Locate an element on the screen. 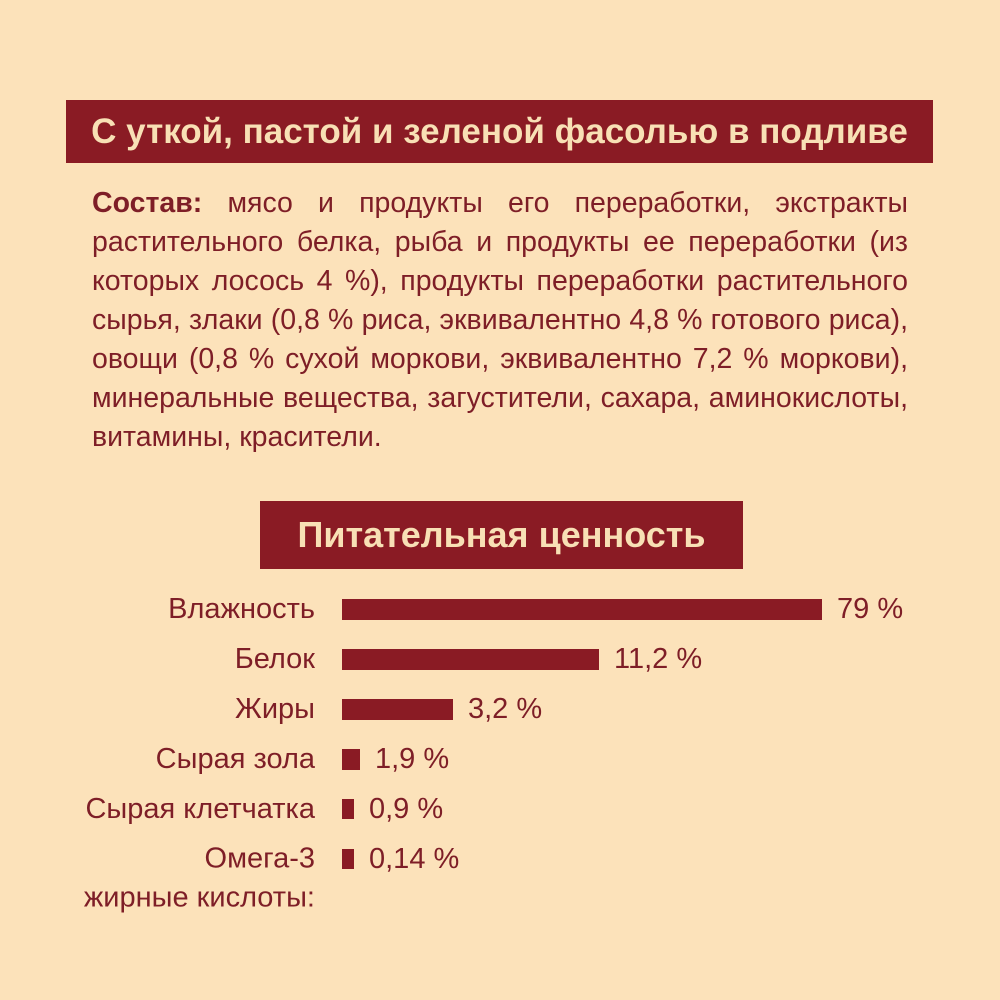  chart-row-omega3: Омега-3 жирные кислоты: 0,14 % is located at coordinates (510, 874).